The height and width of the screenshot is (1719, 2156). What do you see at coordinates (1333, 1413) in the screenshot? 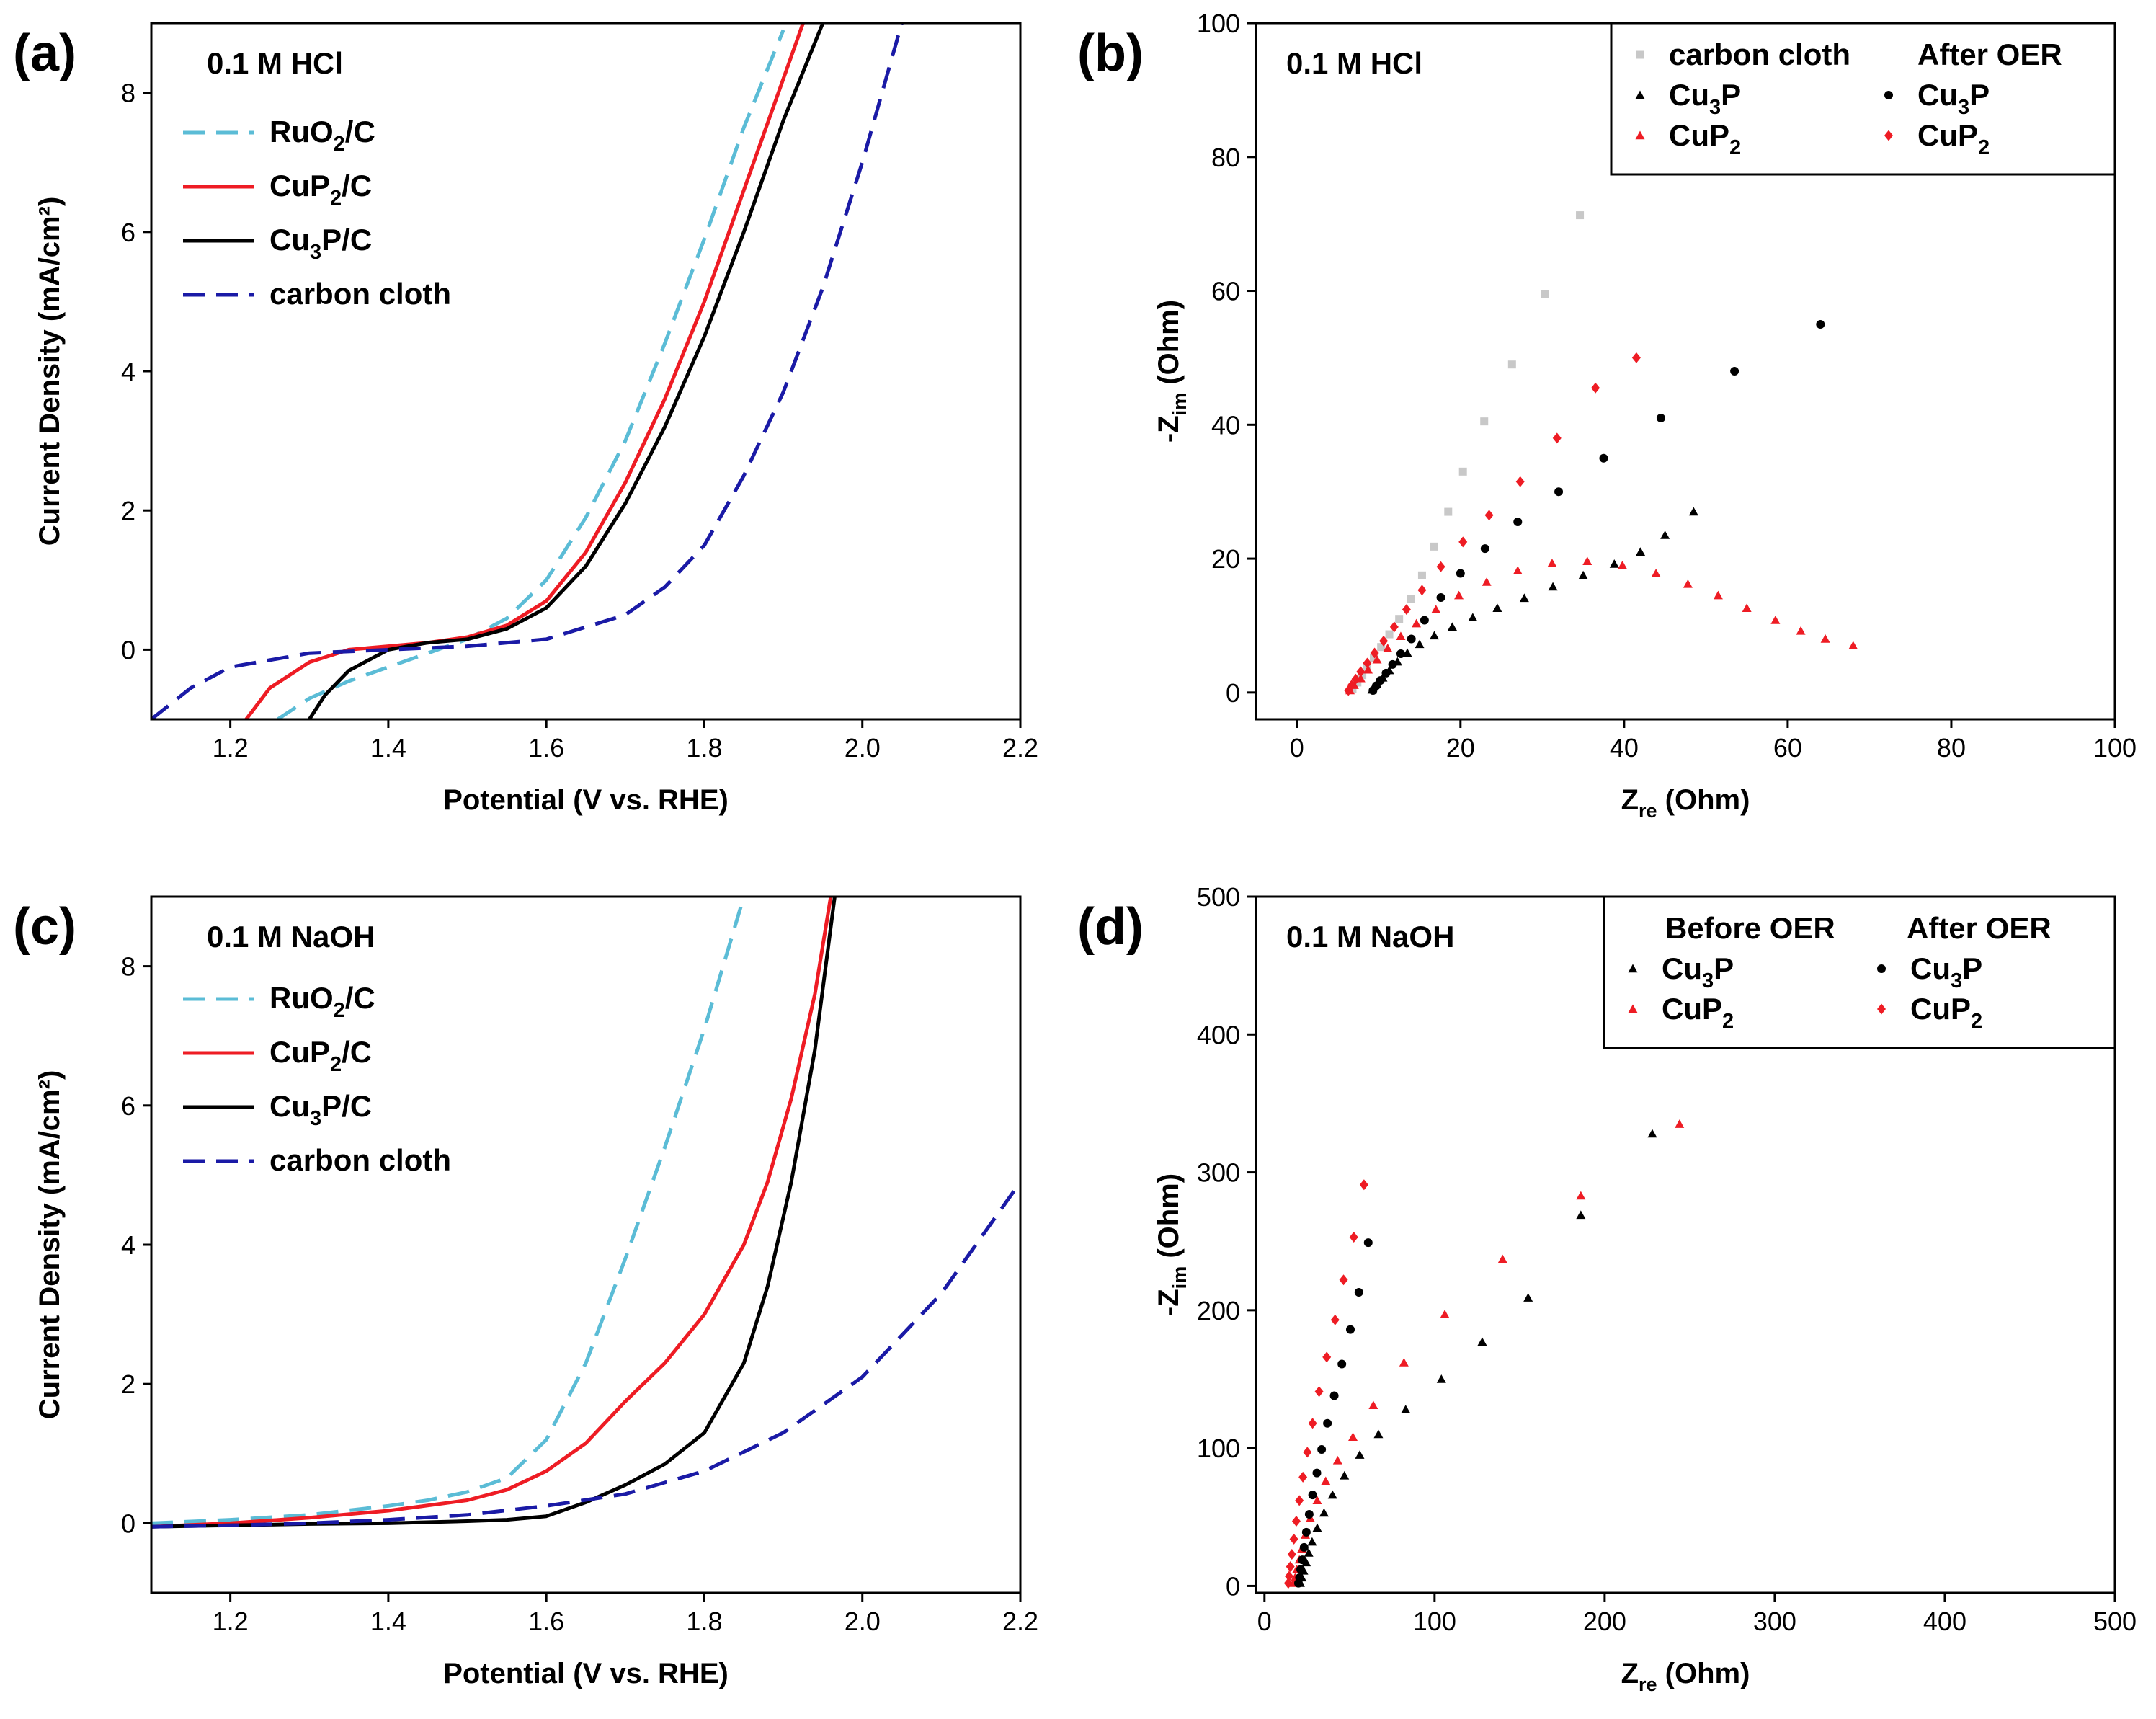
I see `series-d-cu3p-after-oer` at bounding box center [1333, 1413].